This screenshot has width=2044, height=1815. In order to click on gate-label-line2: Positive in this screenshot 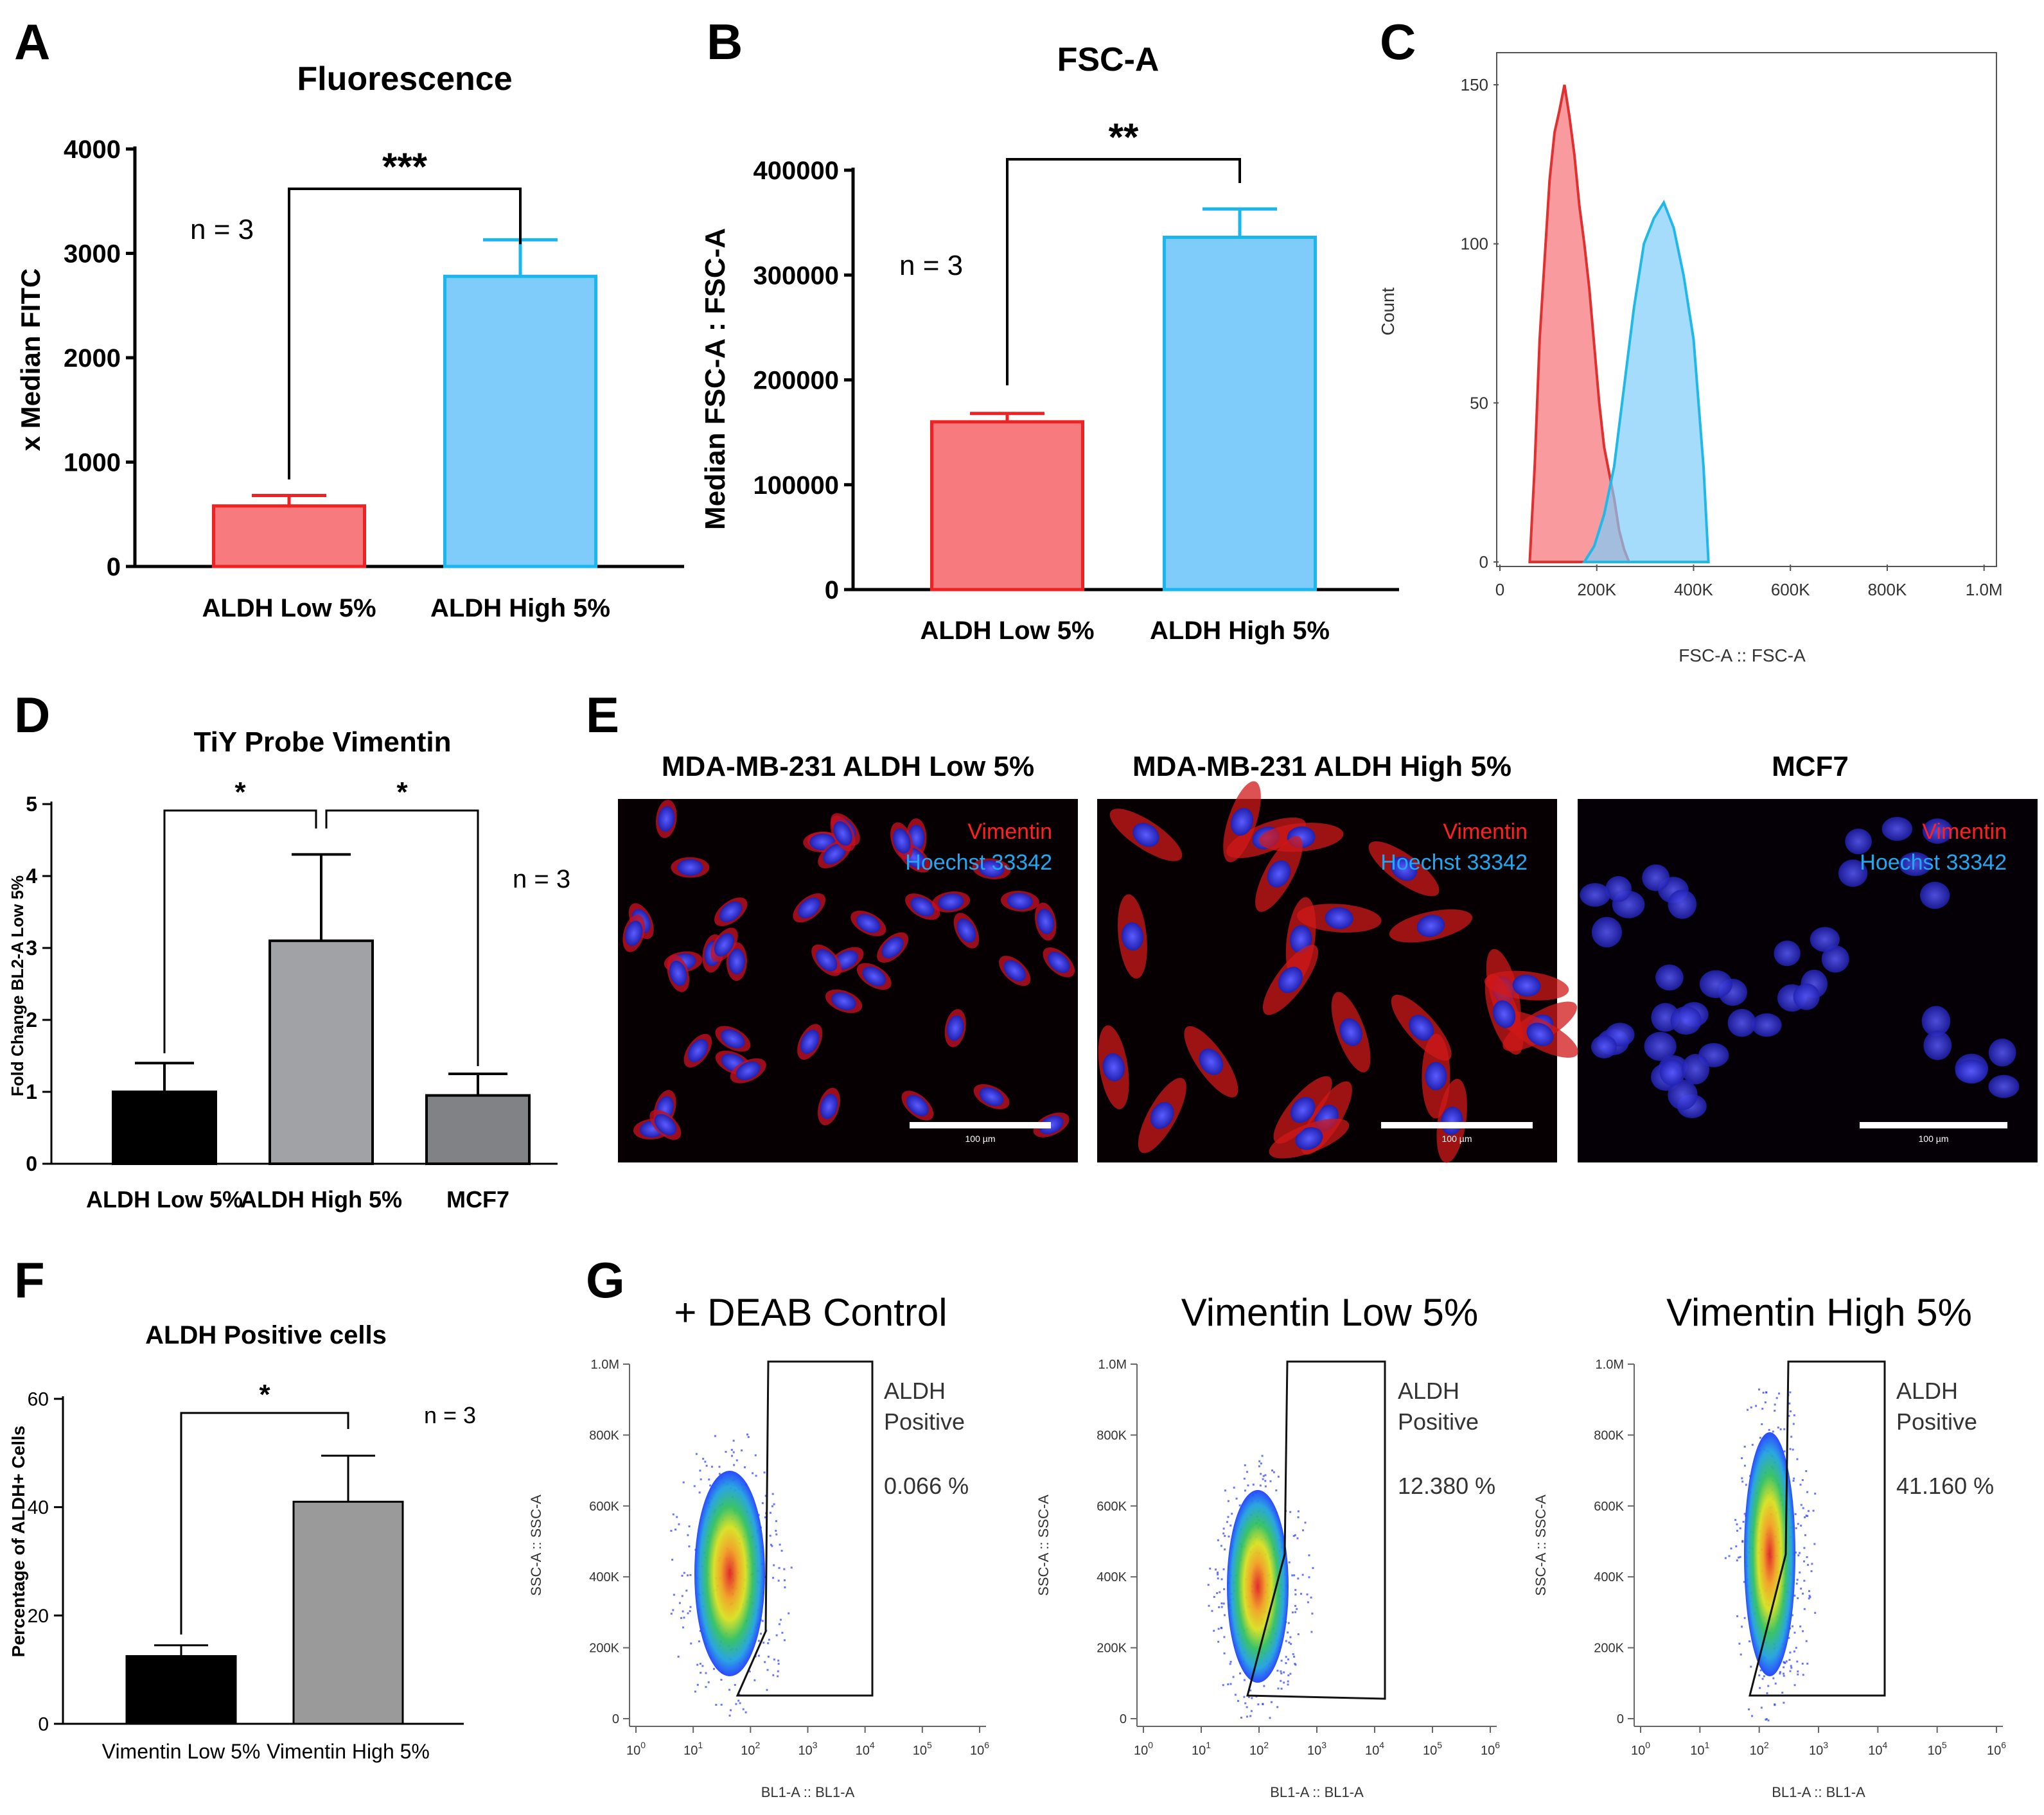, I will do `click(924, 1422)`.